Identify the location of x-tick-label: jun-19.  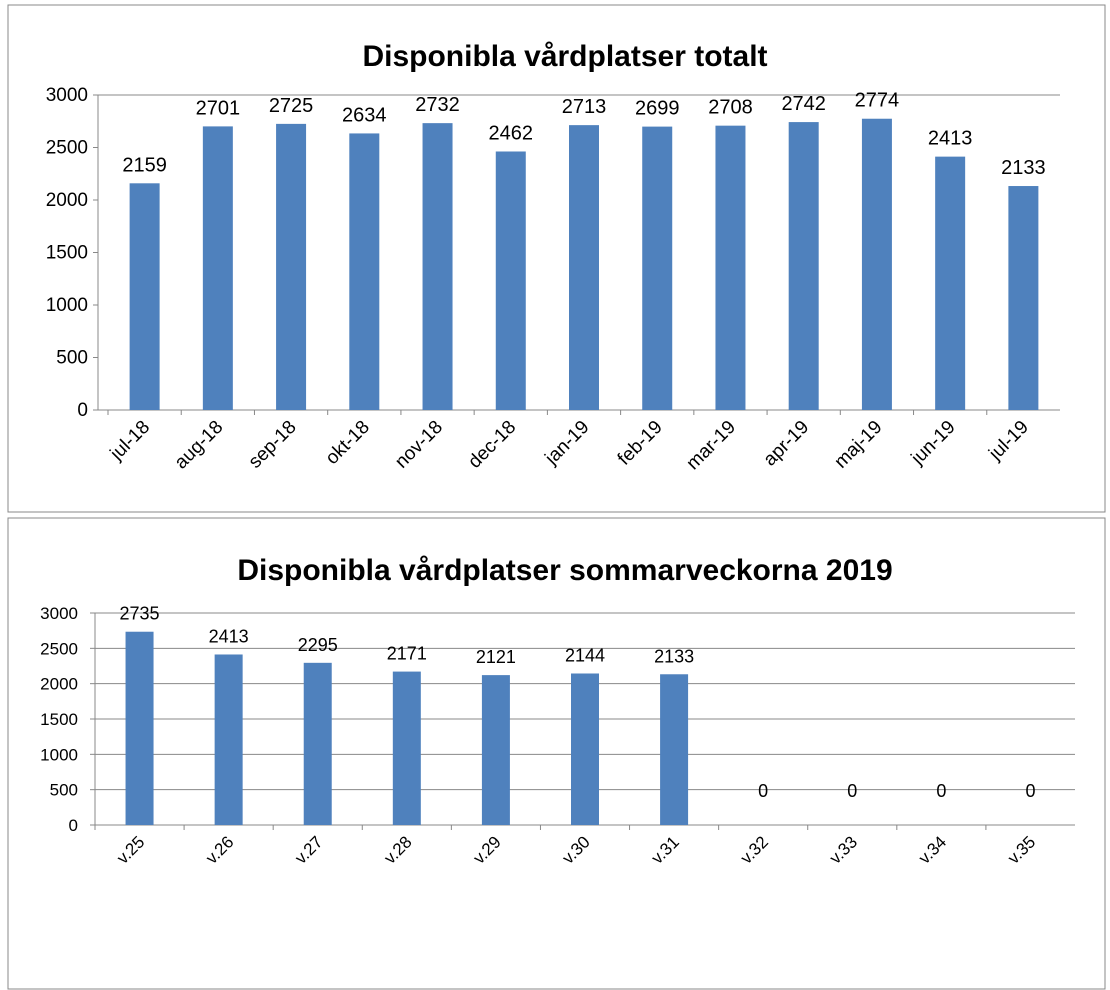
(933, 443).